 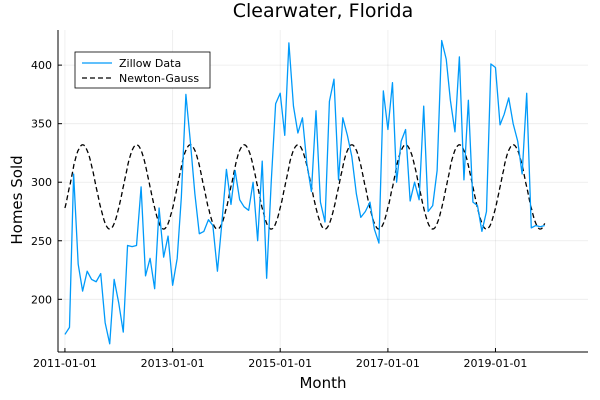 What do you see at coordinates (280, 363) in the screenshot?
I see `x-tick-label: 2015-01-01` at bounding box center [280, 363].